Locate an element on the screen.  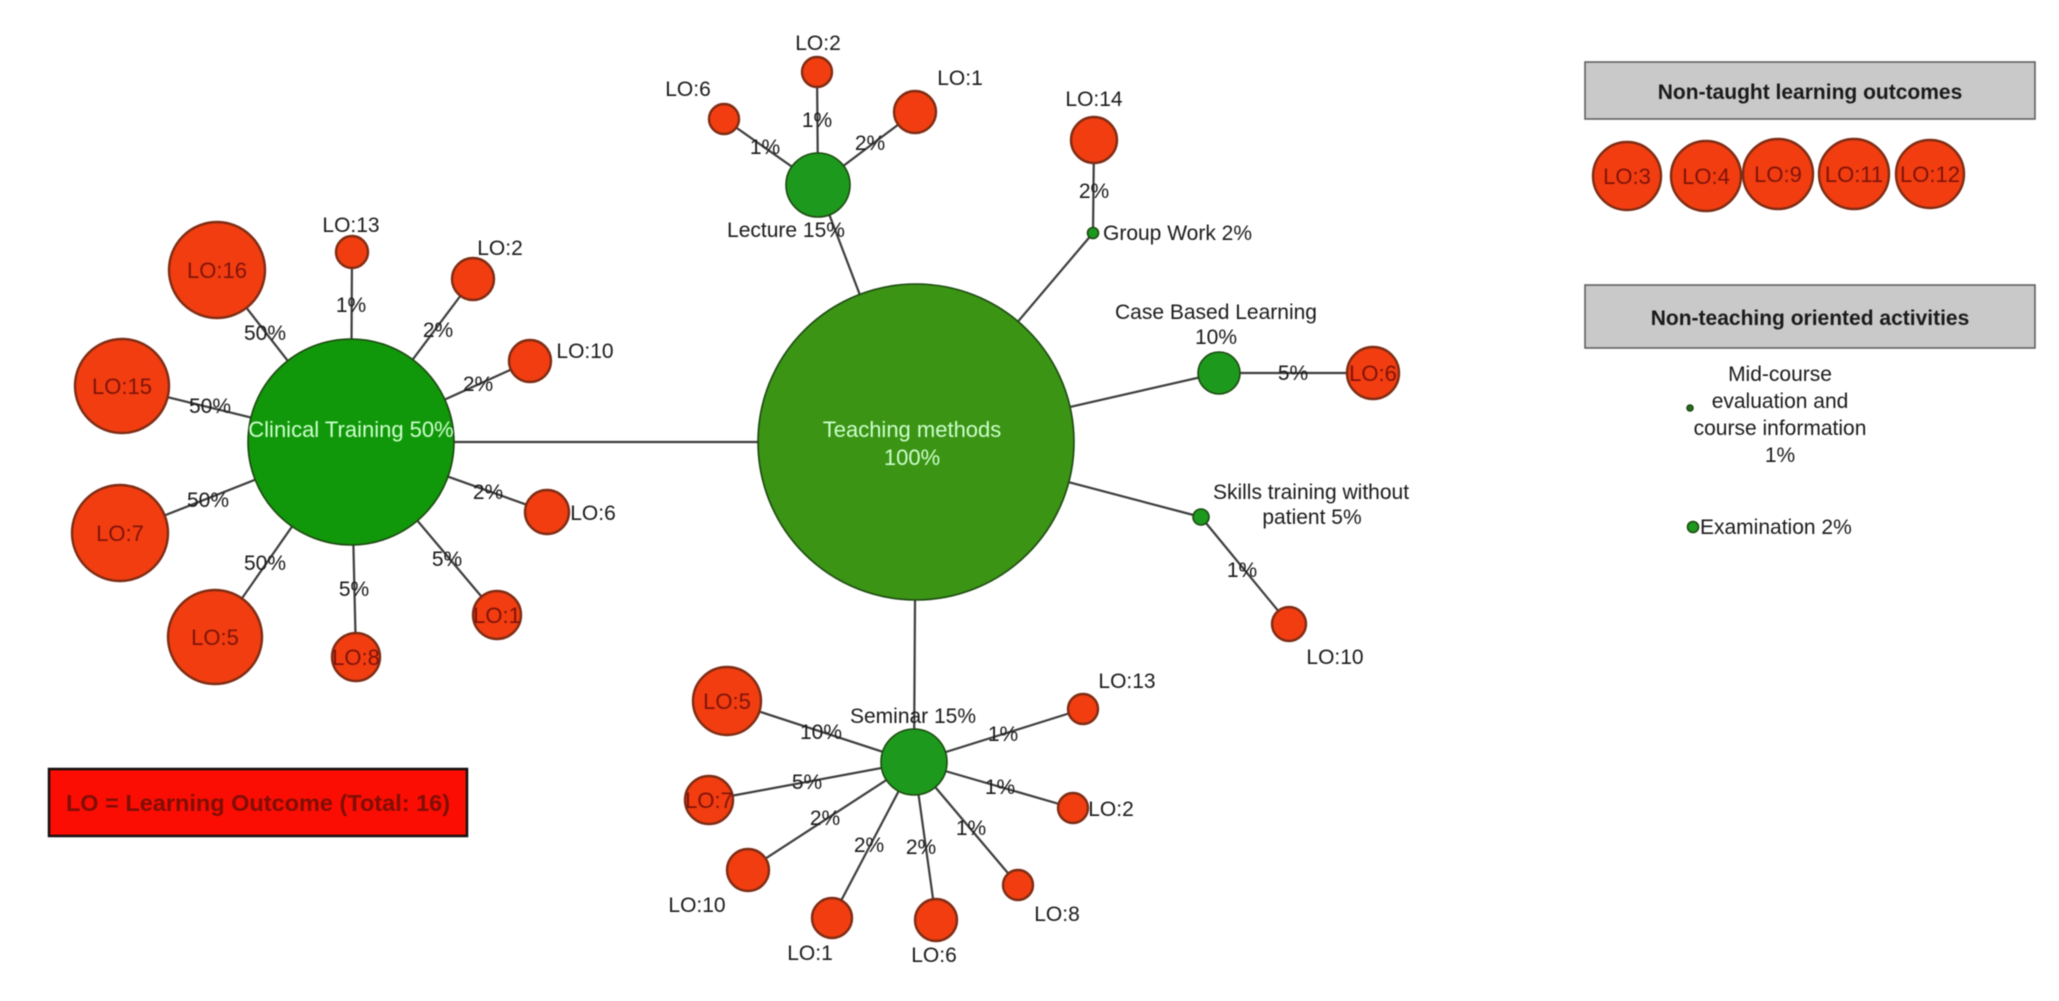
svg-text: LO:3 is located at coordinates (1627, 176).